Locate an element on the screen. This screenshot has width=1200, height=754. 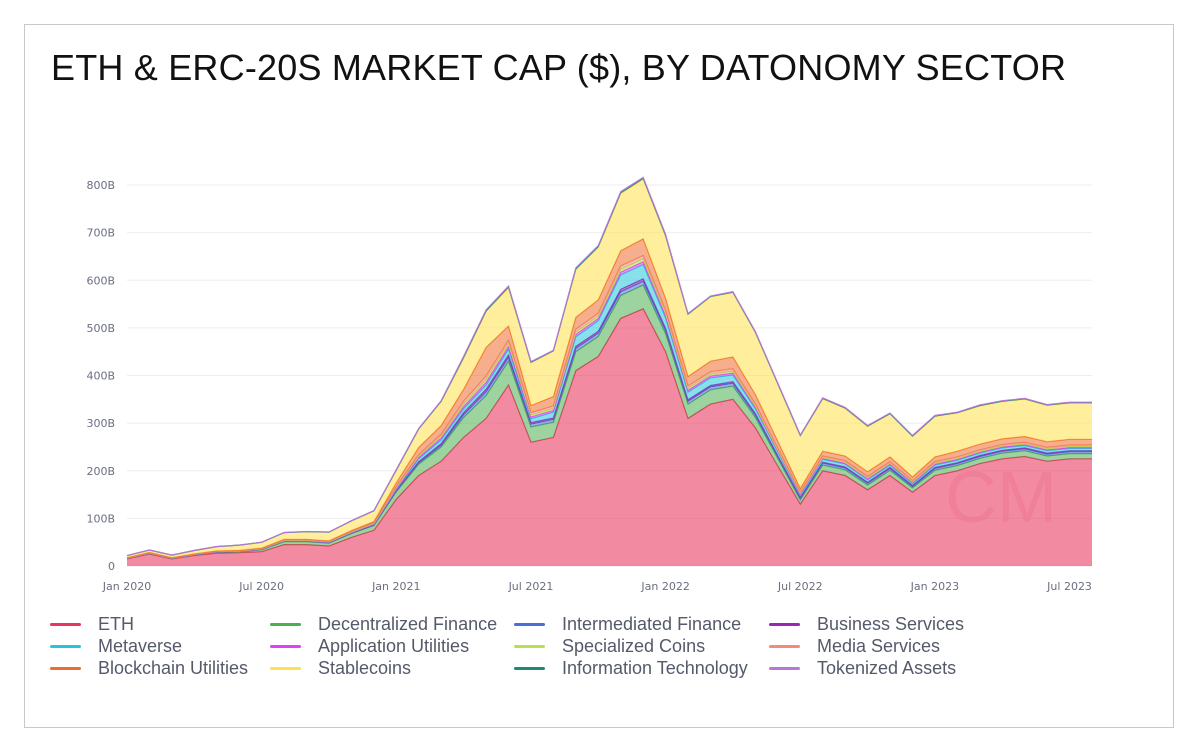
legend-item: Blockchain Utilities is located at coordinates (149, 668).